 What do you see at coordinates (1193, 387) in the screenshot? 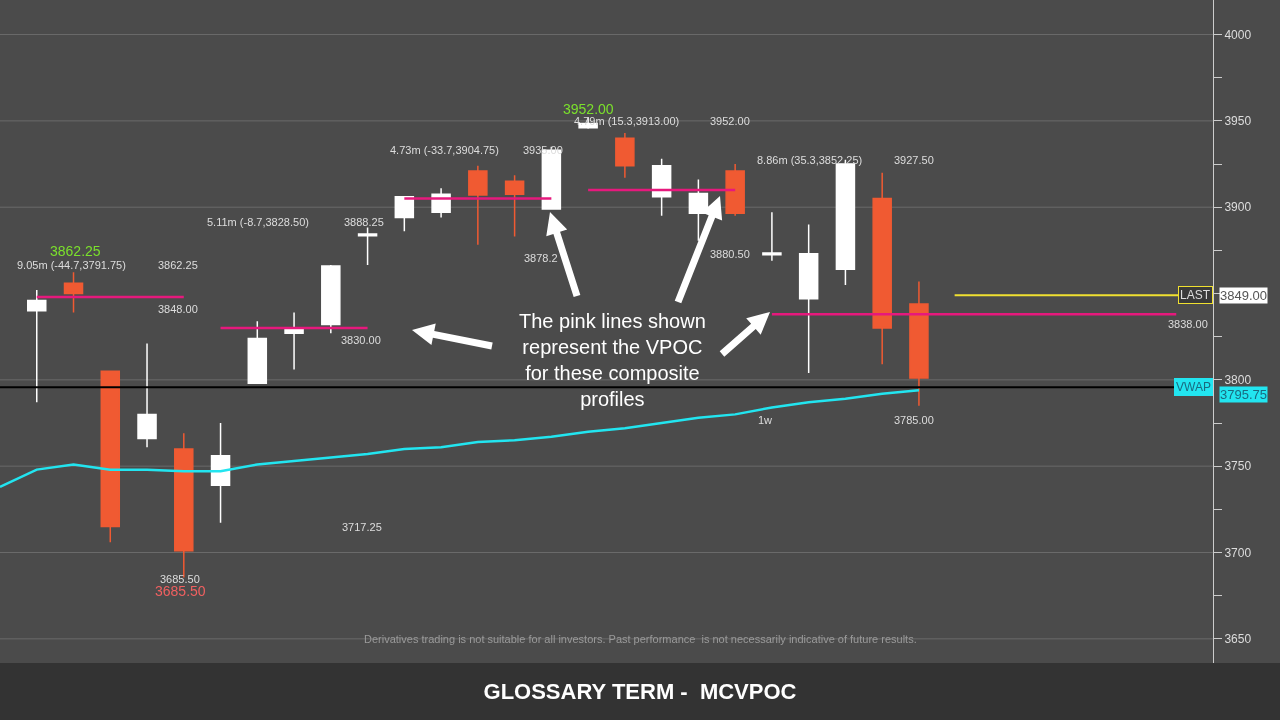
I see `ref-line-label: VWAP` at bounding box center [1193, 387].